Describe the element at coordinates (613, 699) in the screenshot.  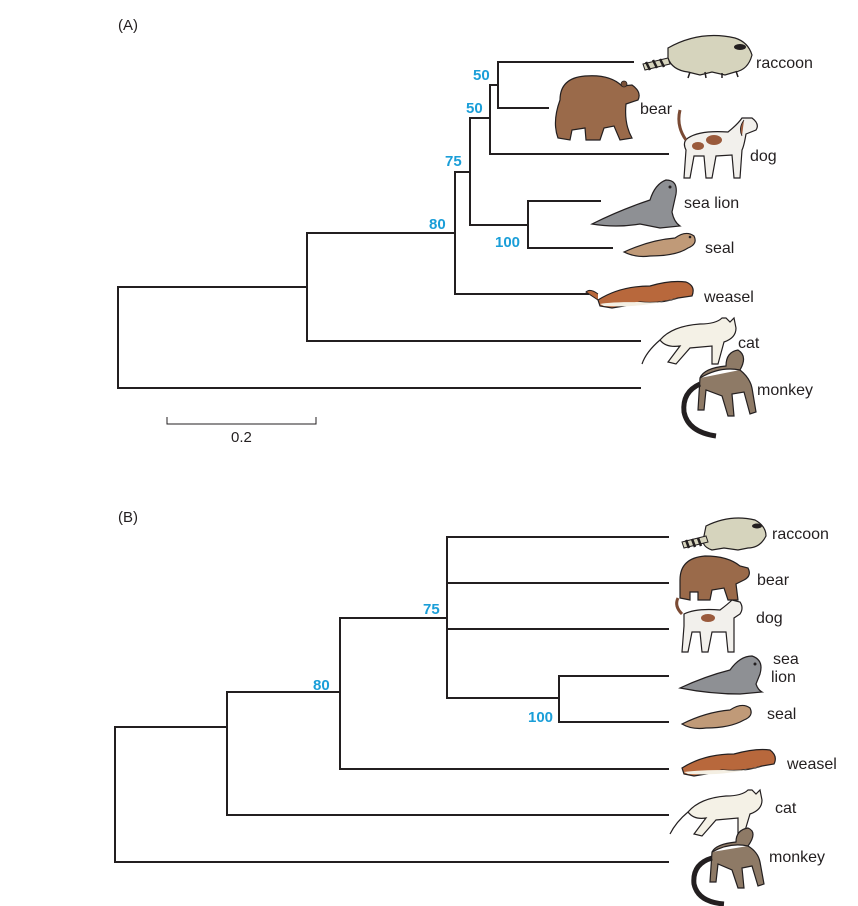
I see `branch-b-seal` at that location.